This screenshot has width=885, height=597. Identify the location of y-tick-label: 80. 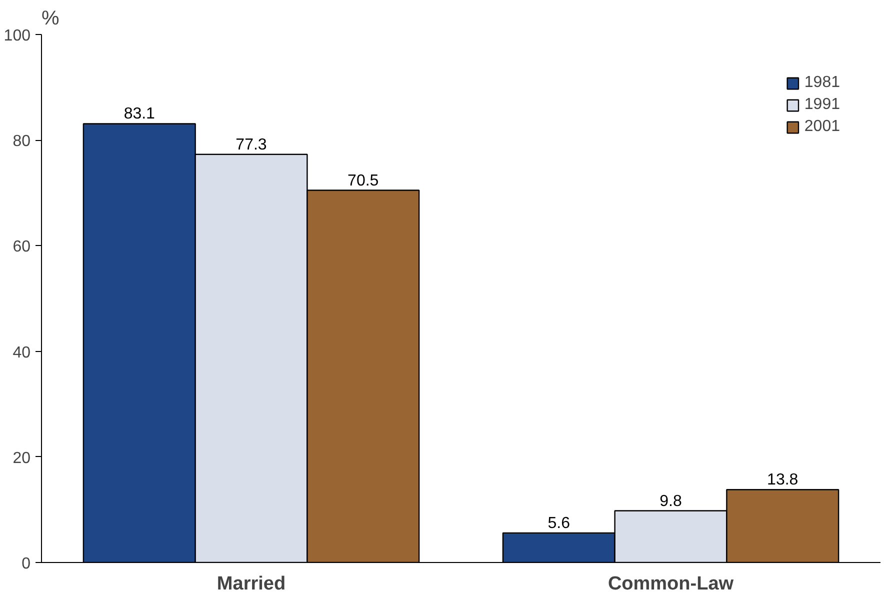
(21, 141).